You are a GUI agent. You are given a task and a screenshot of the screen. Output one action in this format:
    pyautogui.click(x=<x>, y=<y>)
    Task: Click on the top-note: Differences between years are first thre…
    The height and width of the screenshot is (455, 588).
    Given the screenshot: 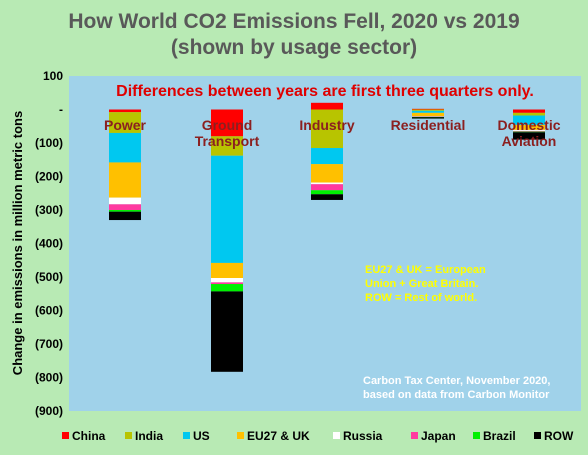 What is the action you would take?
    pyautogui.click(x=325, y=91)
    